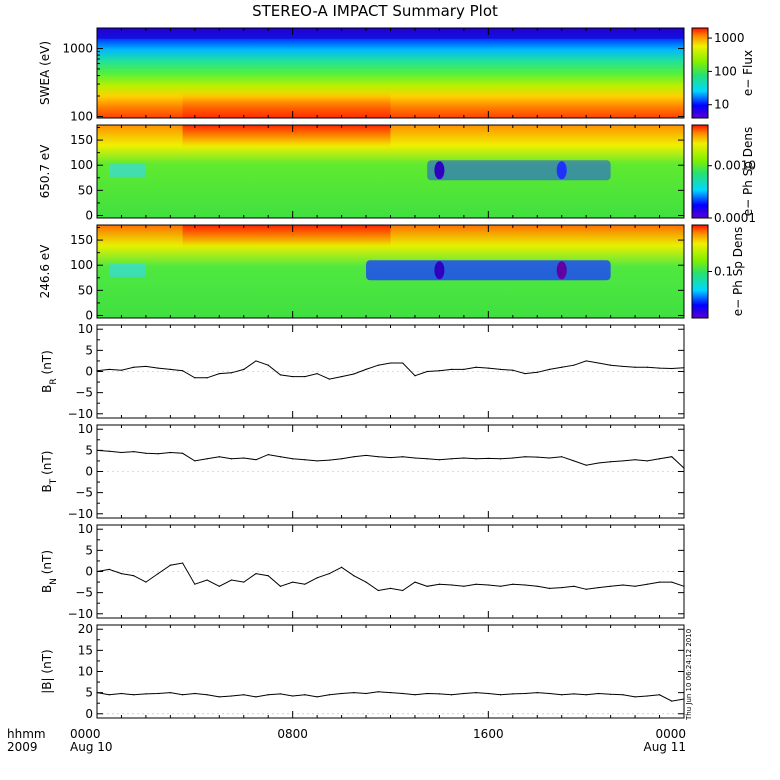  What do you see at coordinates (85, 629) in the screenshot?
I see `ytick-label-6-4: 20` at bounding box center [85, 629].